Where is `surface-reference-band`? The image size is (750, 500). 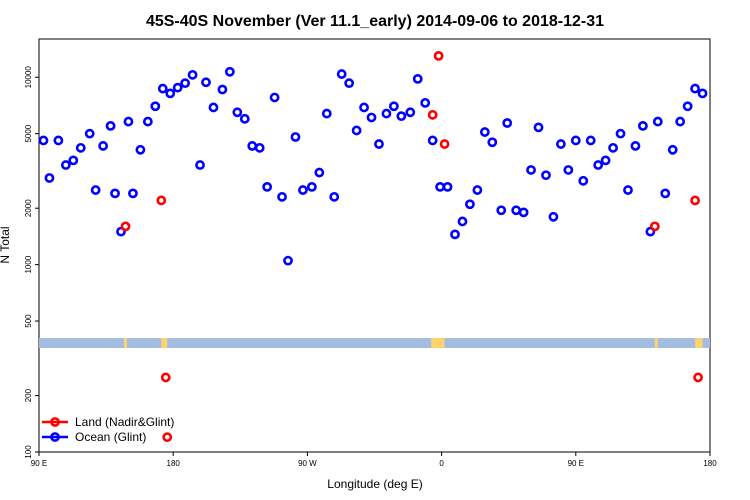 surface-reference-band is located at coordinates (374, 343).